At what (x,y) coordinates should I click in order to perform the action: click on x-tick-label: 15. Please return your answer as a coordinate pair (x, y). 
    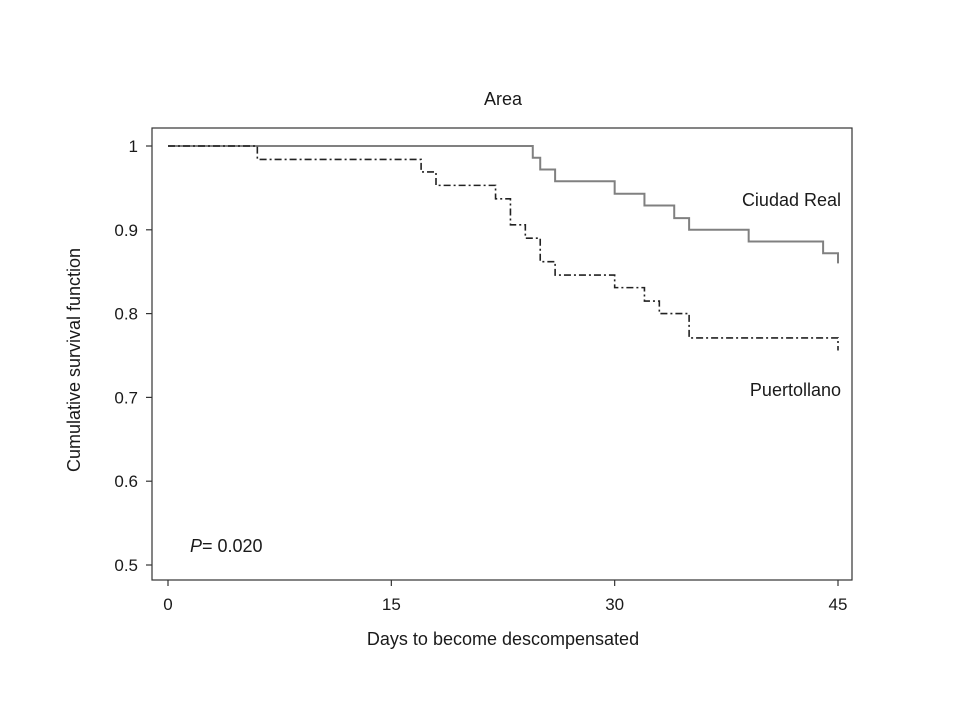
    Looking at the image, I should click on (391, 604).